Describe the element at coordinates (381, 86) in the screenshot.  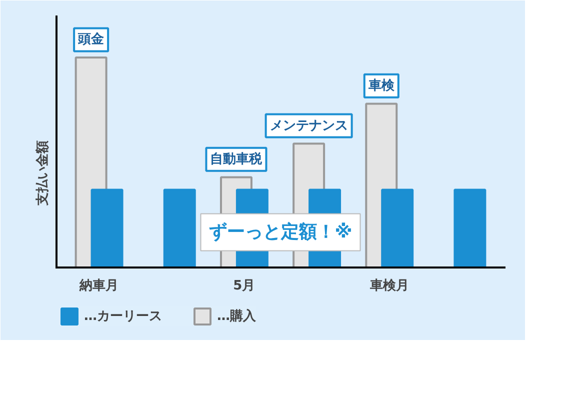
I see `annotation: 車検` at that location.